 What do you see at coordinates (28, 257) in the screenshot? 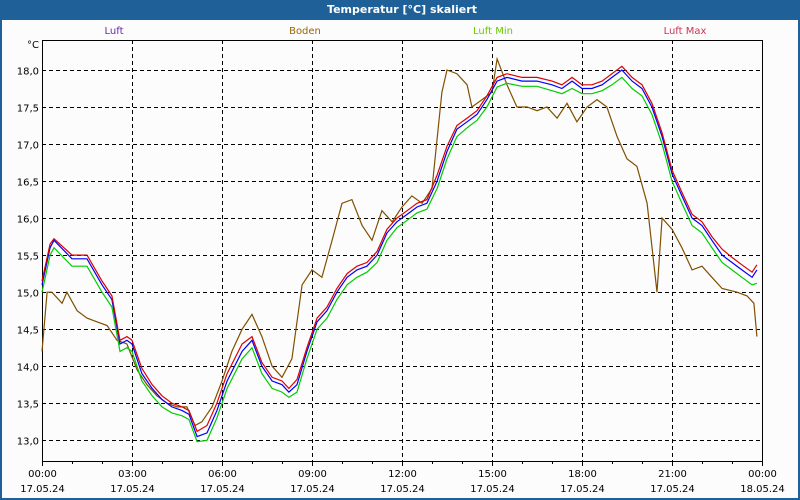
I see `y-tick-label: 15,5` at bounding box center [28, 257].